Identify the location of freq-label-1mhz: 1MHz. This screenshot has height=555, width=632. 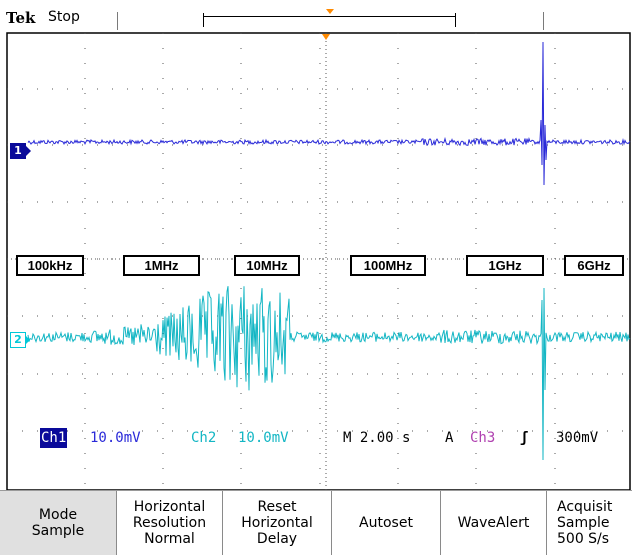
(161, 265).